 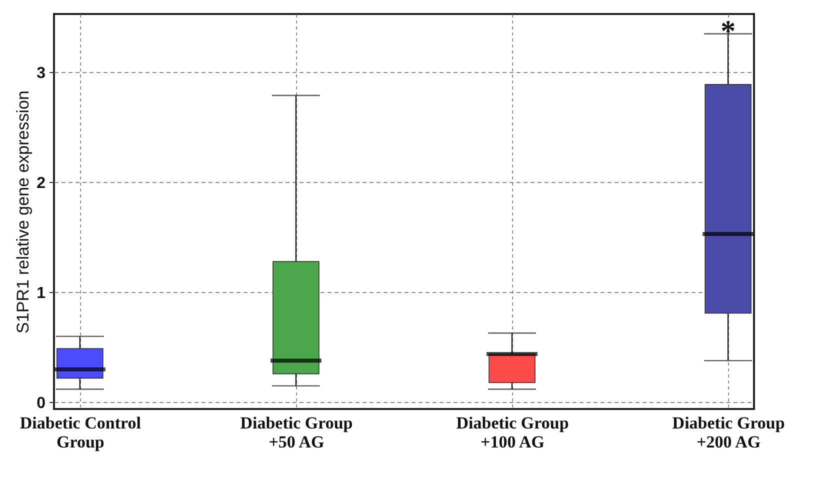 What do you see at coordinates (296, 433) in the screenshot?
I see `x-tick-label: Diabetic Group +50 AG` at bounding box center [296, 433].